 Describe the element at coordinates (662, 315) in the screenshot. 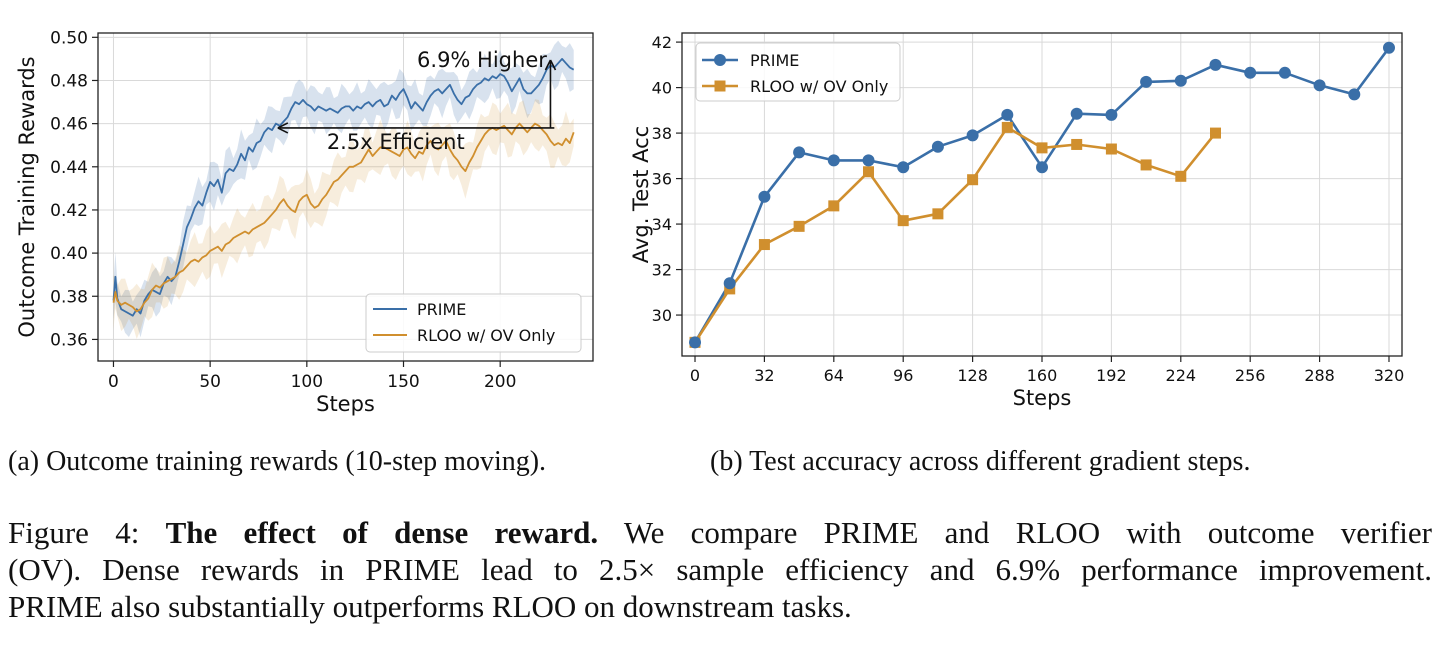

I see `y-tick-label: 30` at that location.